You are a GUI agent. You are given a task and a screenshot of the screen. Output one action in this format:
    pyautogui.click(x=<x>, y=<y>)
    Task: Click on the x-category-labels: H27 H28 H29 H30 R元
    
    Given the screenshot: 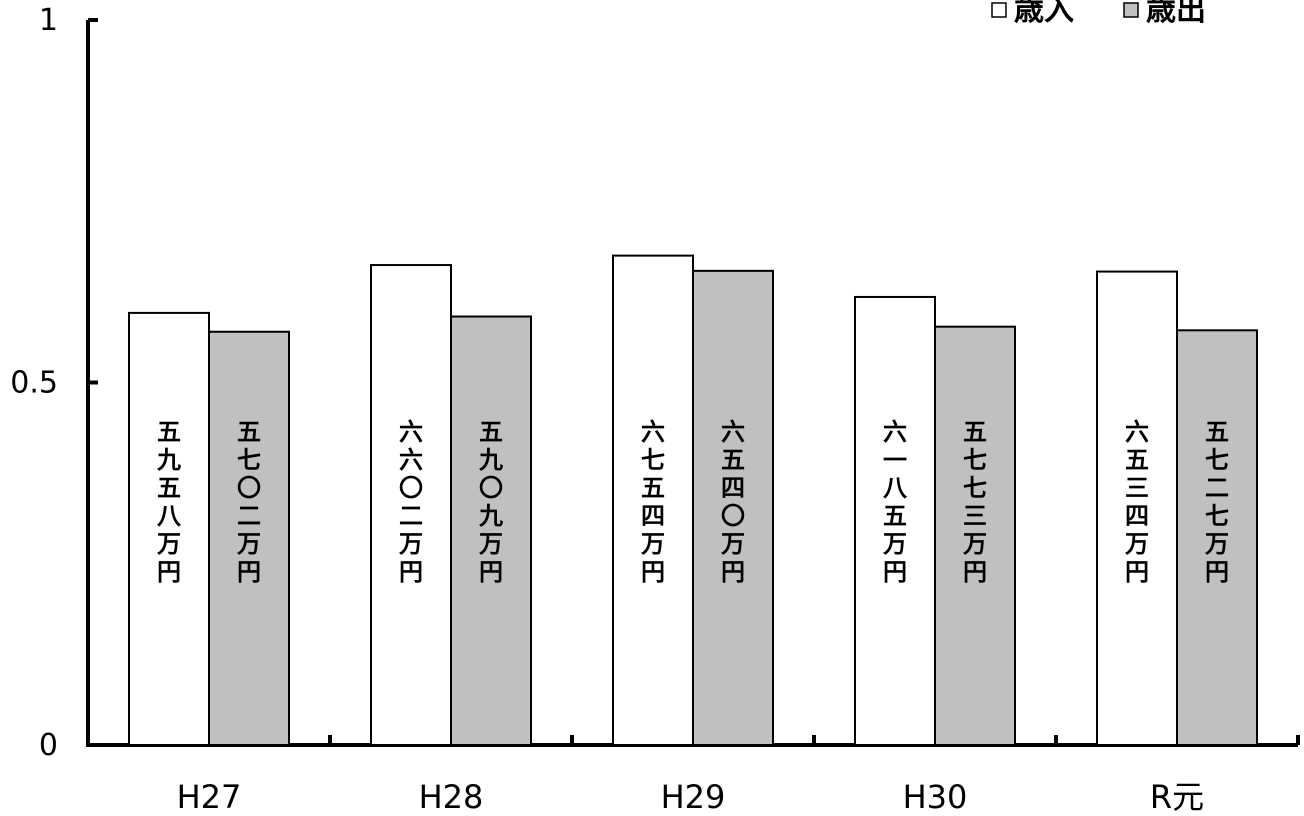 What is the action you would take?
    pyautogui.click(x=738, y=775)
    